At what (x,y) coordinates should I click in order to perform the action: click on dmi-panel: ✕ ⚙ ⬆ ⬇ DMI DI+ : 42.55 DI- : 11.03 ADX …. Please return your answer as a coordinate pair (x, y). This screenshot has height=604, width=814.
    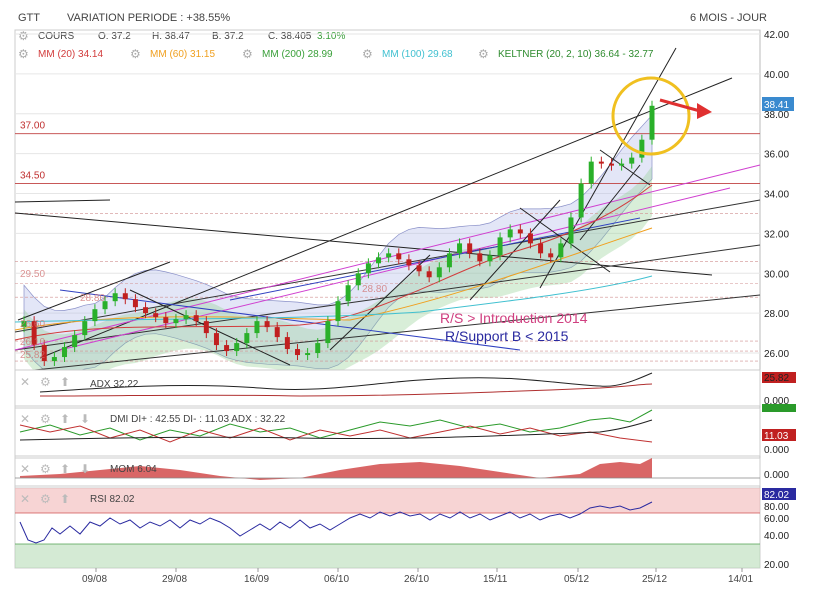
    Looking at the image, I should click on (405, 430).